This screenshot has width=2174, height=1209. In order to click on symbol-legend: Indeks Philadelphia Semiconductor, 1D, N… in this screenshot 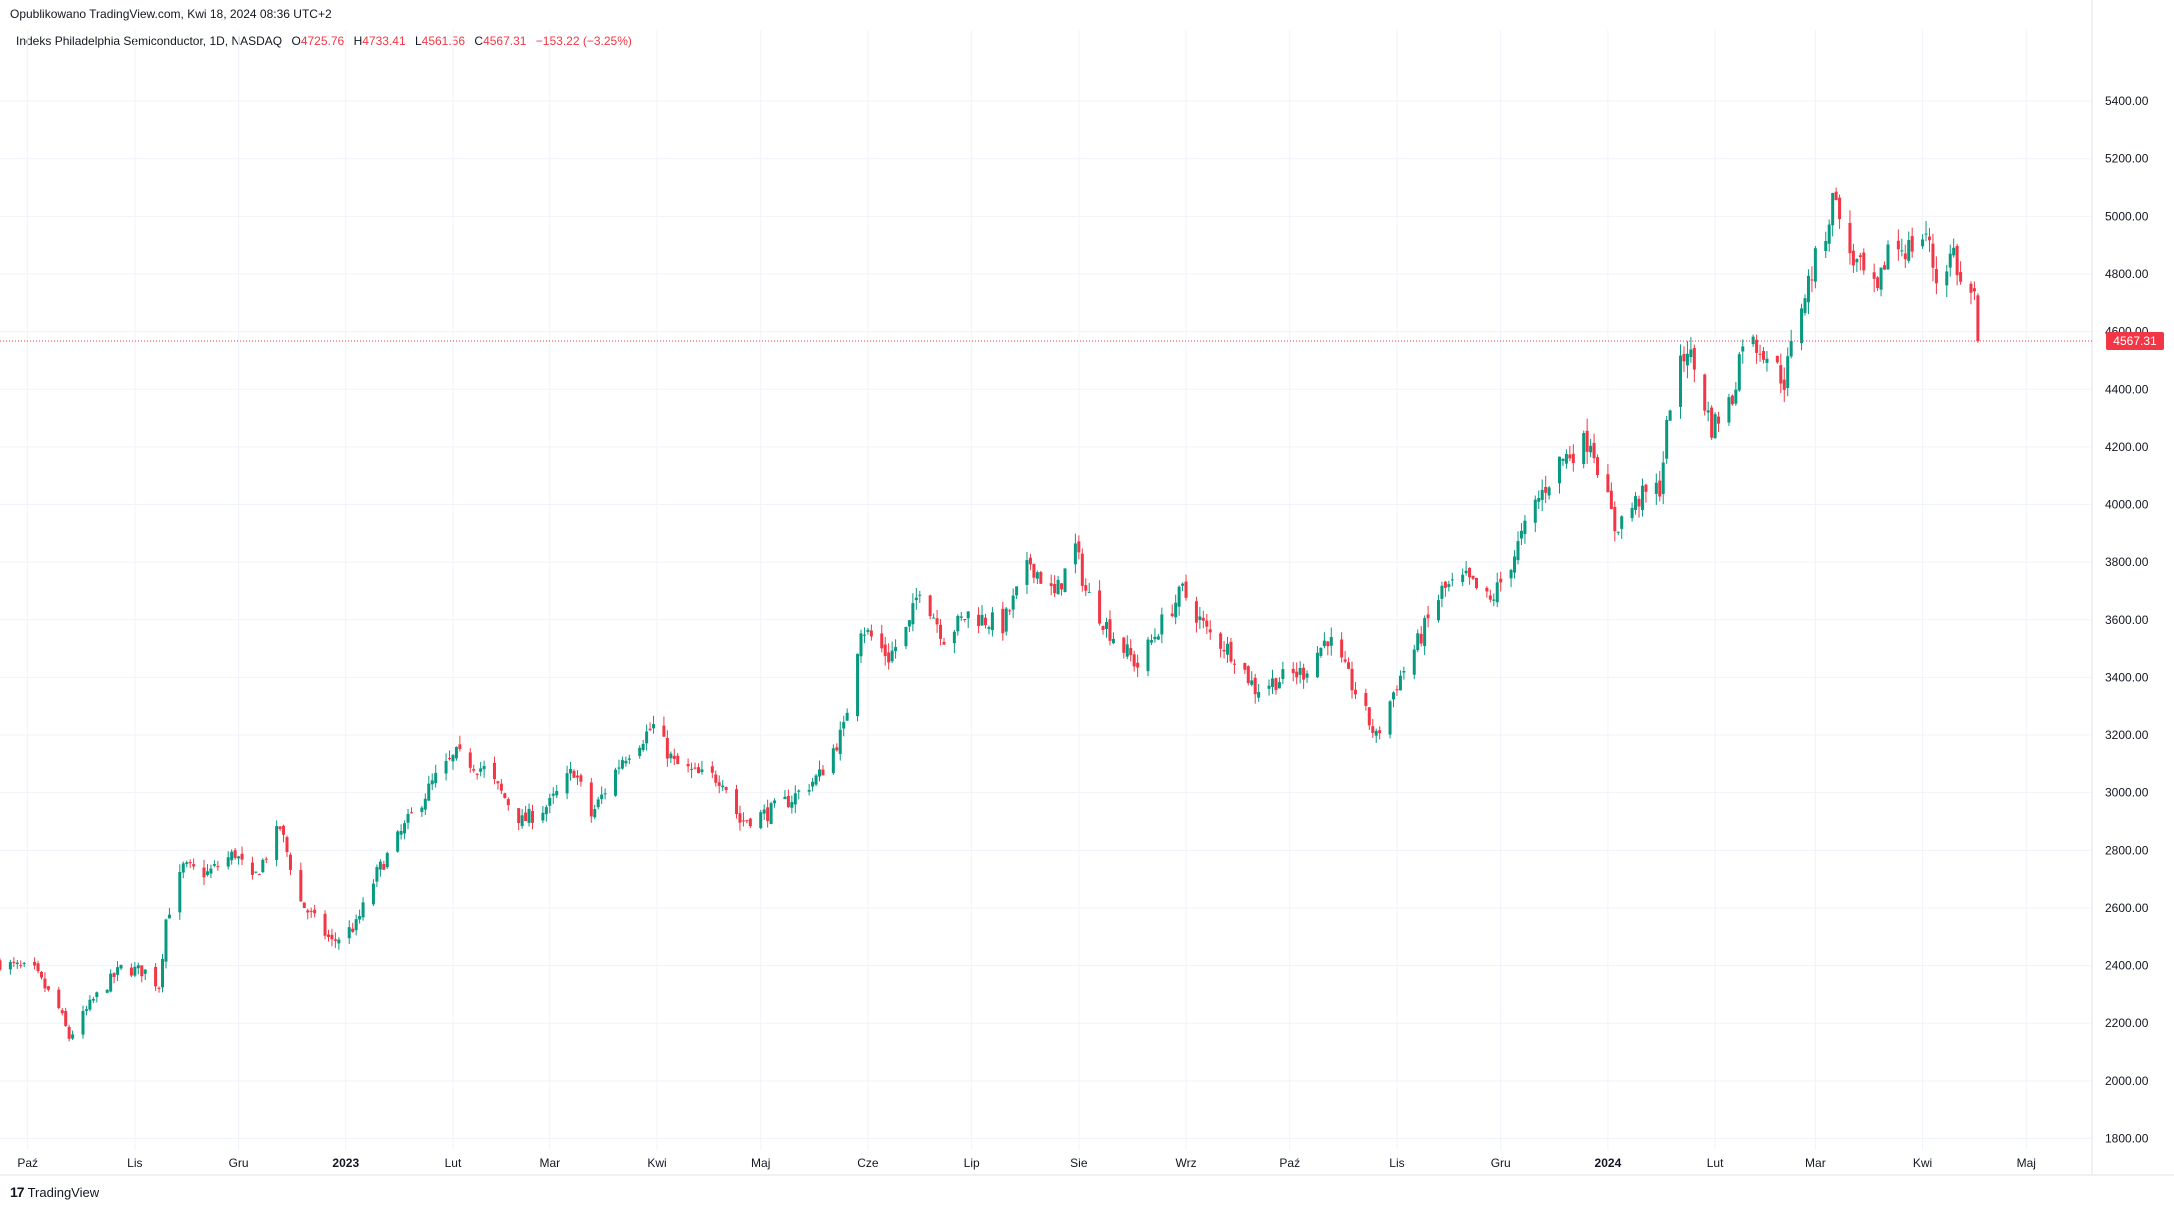, I will do `click(324, 41)`.